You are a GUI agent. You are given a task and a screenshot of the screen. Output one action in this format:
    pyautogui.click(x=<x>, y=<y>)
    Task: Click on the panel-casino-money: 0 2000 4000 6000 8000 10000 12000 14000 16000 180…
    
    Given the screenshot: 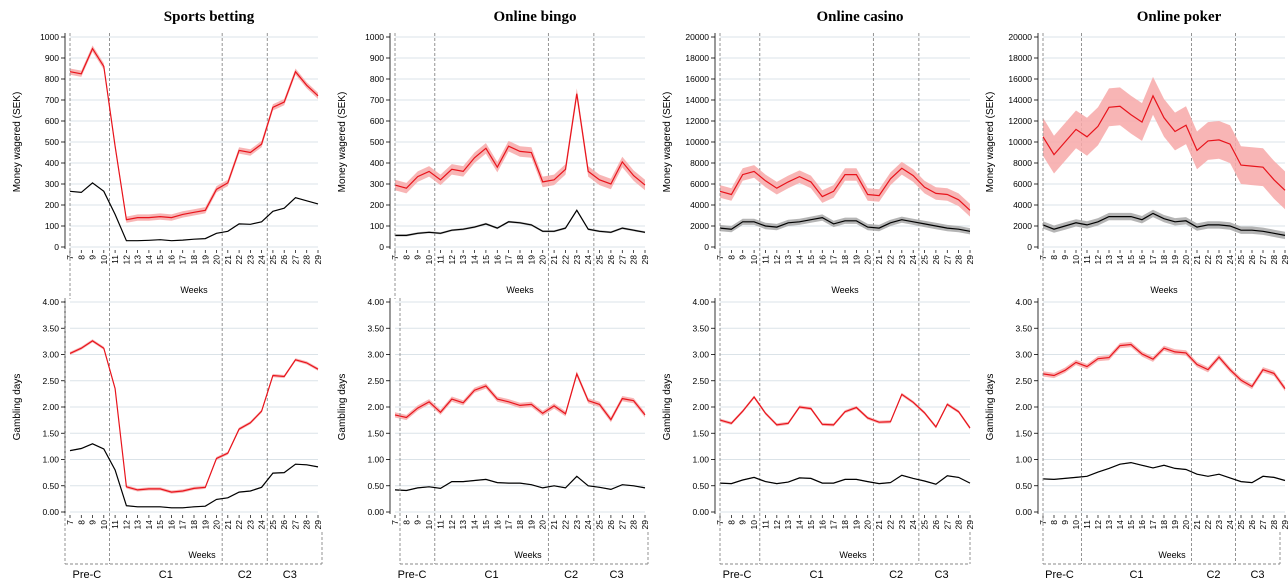 What is the action you would take?
    pyautogui.click(x=818, y=154)
    